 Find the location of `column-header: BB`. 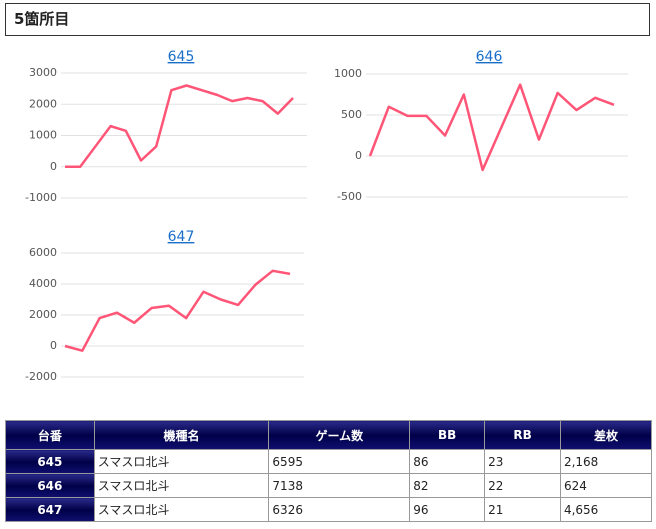

column-header: BB is located at coordinates (447, 435).